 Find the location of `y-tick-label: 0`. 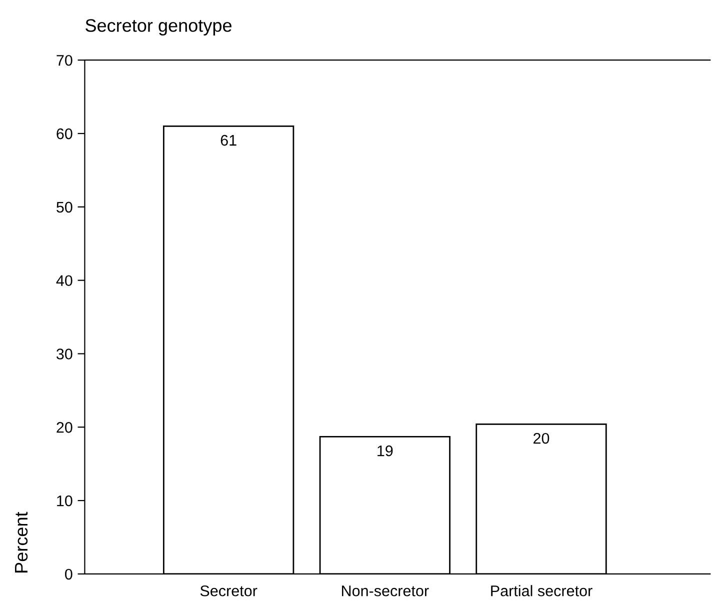

y-tick-label: 0 is located at coordinates (68, 574).